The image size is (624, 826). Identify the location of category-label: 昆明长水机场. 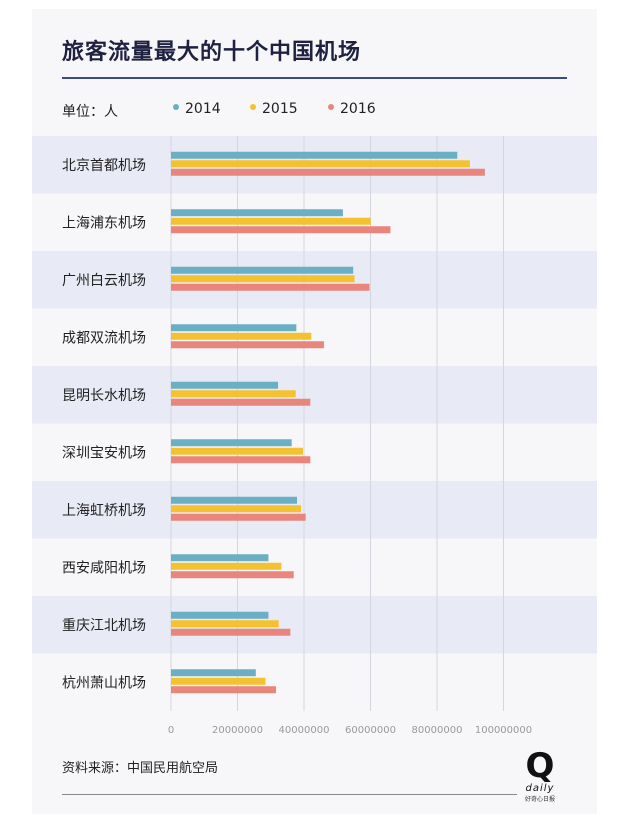
(104, 396).